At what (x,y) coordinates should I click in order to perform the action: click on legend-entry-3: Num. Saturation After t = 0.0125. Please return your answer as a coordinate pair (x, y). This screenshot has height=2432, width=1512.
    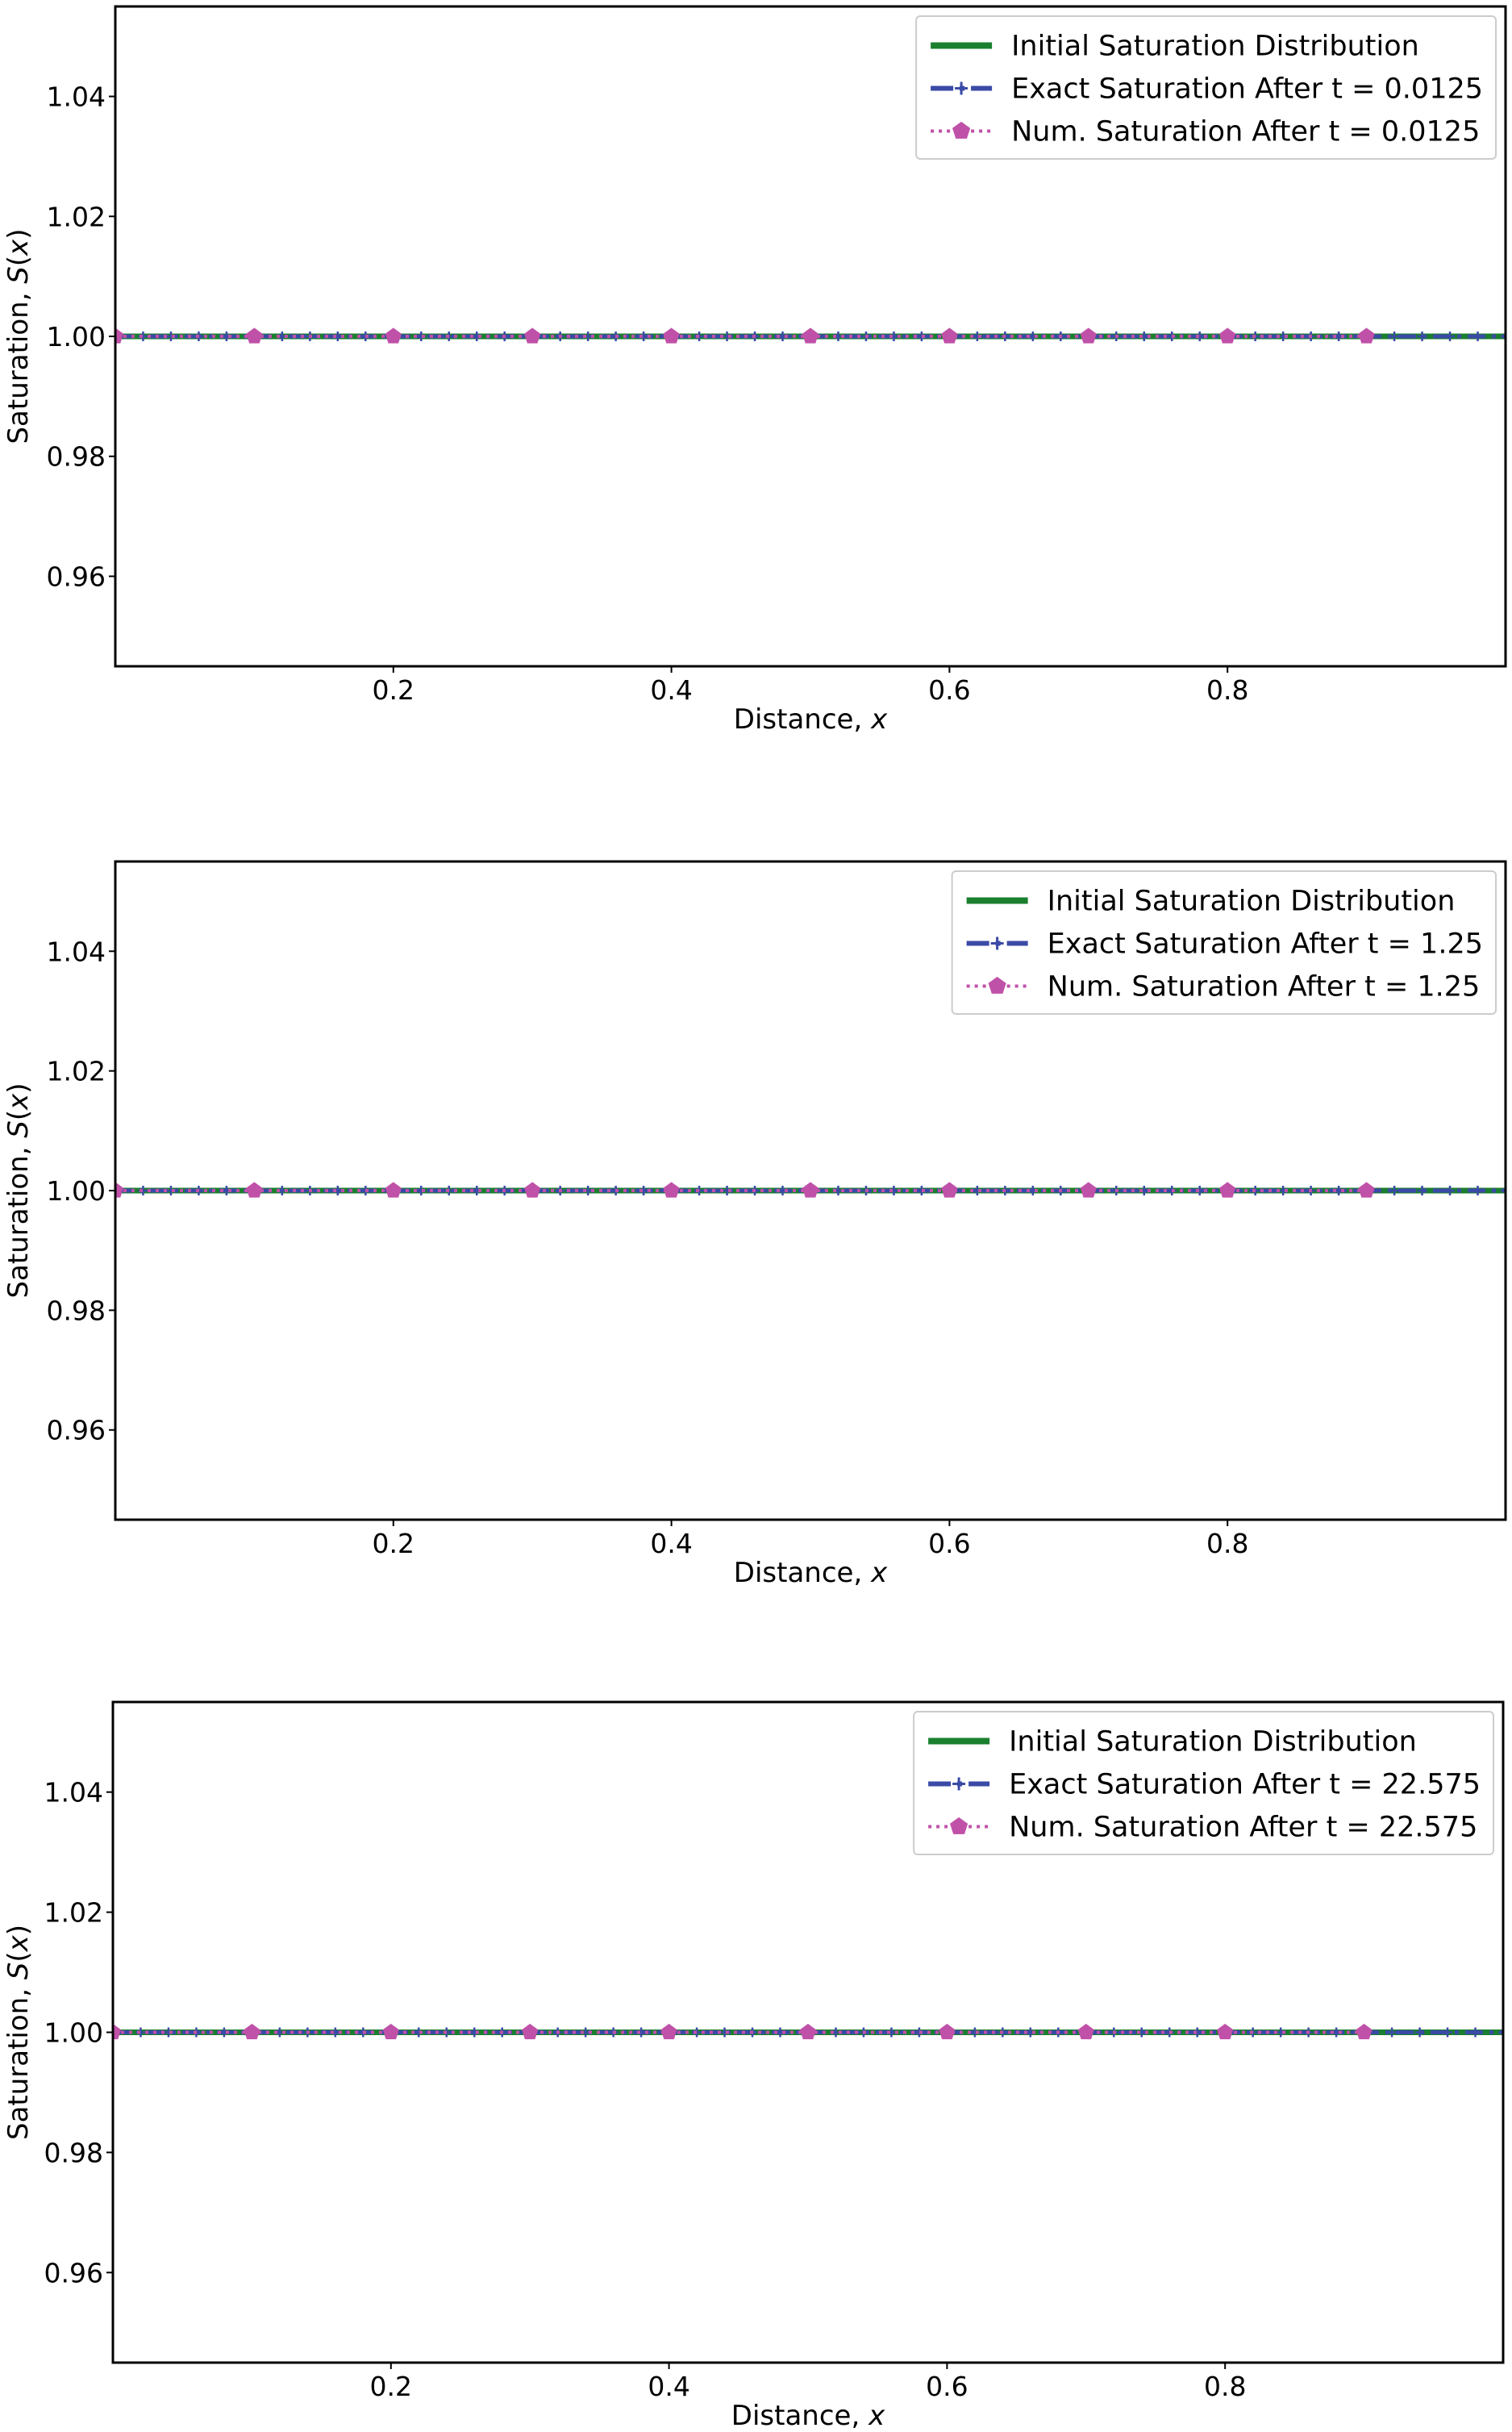
    Looking at the image, I should click on (1205, 132).